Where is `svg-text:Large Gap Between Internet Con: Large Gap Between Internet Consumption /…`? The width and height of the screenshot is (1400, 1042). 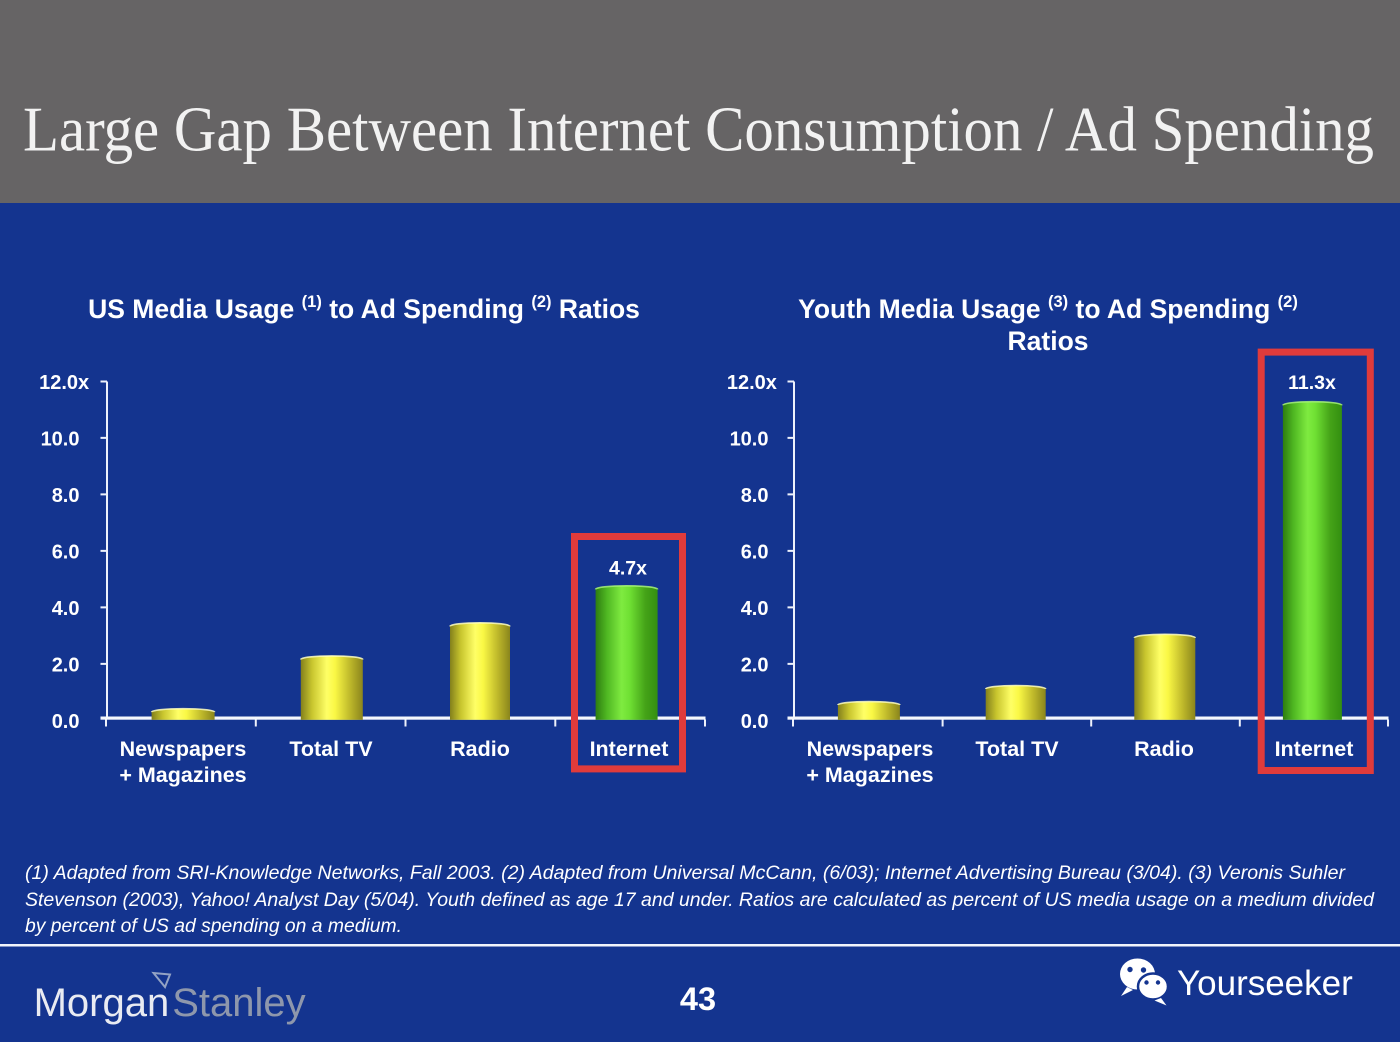
svg-text:Large Gap Between Internet Con: Large Gap Between Internet Consumption /… is located at coordinates (698, 130).